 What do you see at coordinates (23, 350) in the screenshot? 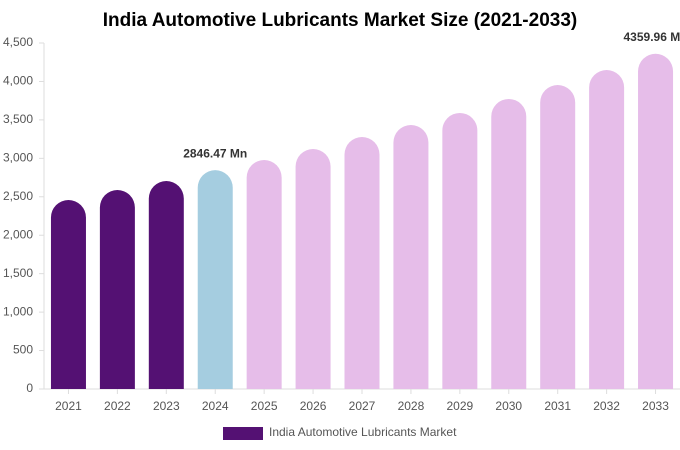
I see `y-tick-label: 500` at bounding box center [23, 350].